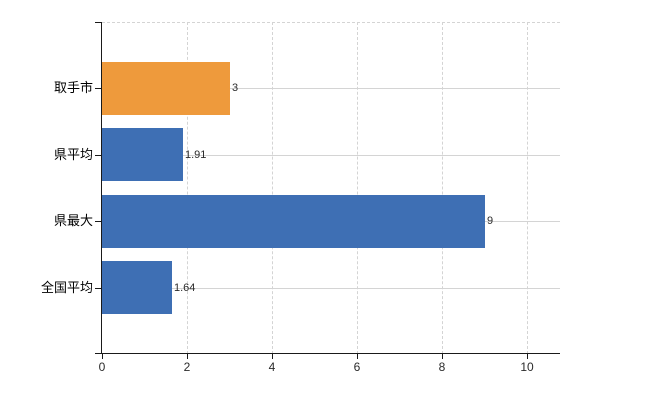 Image resolution: width=650 pixels, height=400 pixels. What do you see at coordinates (142, 154) in the screenshot?
I see `bar-県平均` at bounding box center [142, 154].